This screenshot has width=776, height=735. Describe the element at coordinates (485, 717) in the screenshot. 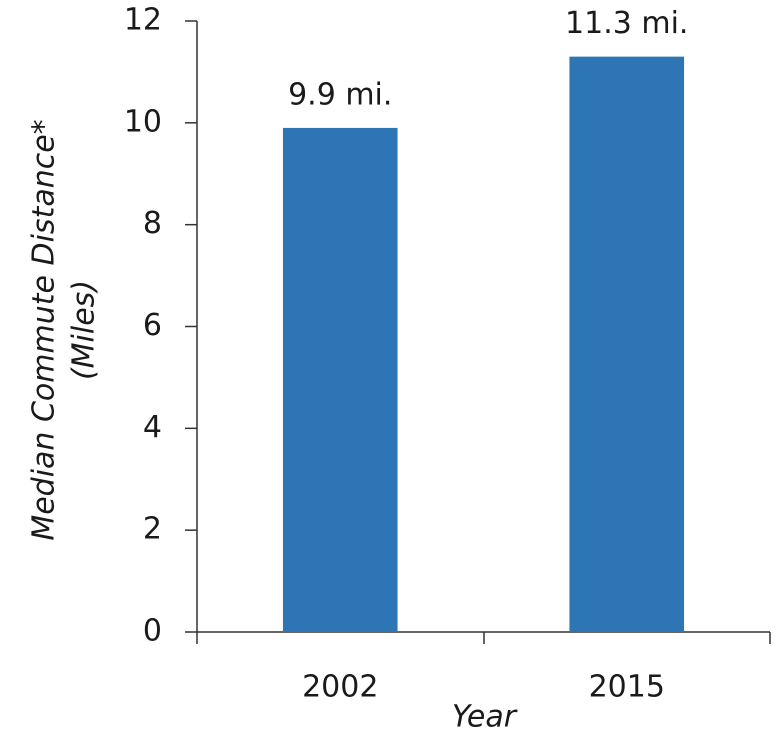

I see `x-axis-label: Year` at that location.